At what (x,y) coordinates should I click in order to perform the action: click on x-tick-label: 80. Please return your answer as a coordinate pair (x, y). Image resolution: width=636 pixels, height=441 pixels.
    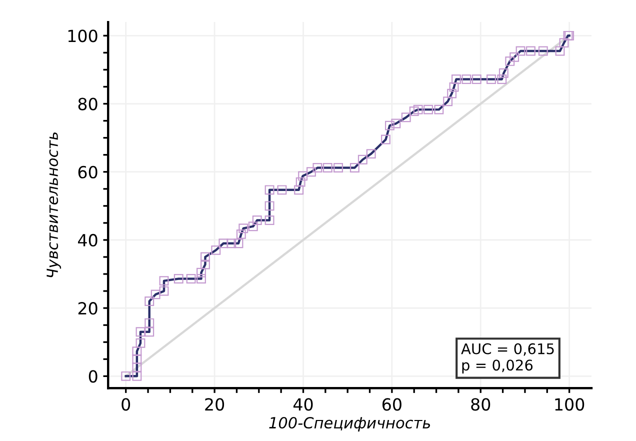
    Looking at the image, I should click on (480, 404).